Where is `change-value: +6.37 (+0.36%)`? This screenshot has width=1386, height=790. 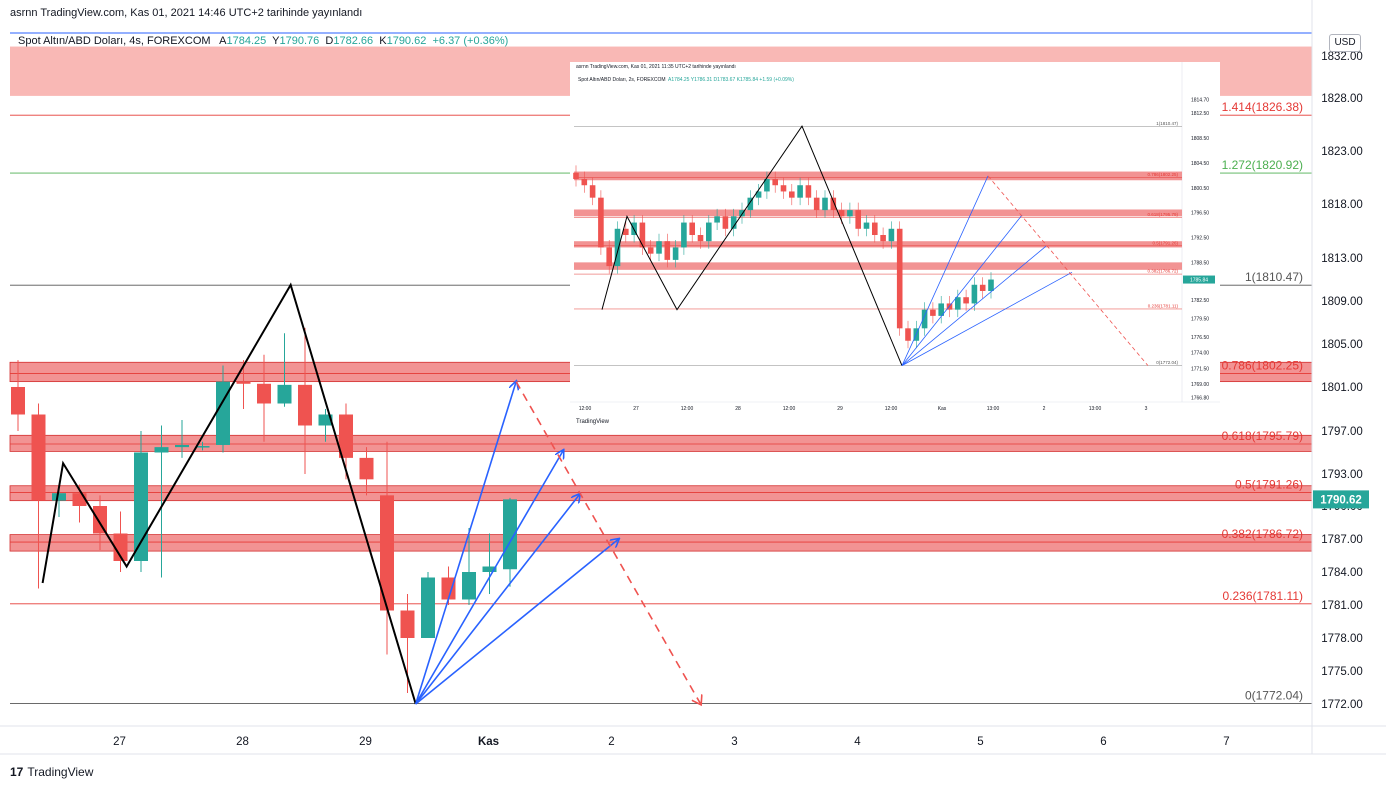
change-value: +6.37 (+0.36%) is located at coordinates (470, 41).